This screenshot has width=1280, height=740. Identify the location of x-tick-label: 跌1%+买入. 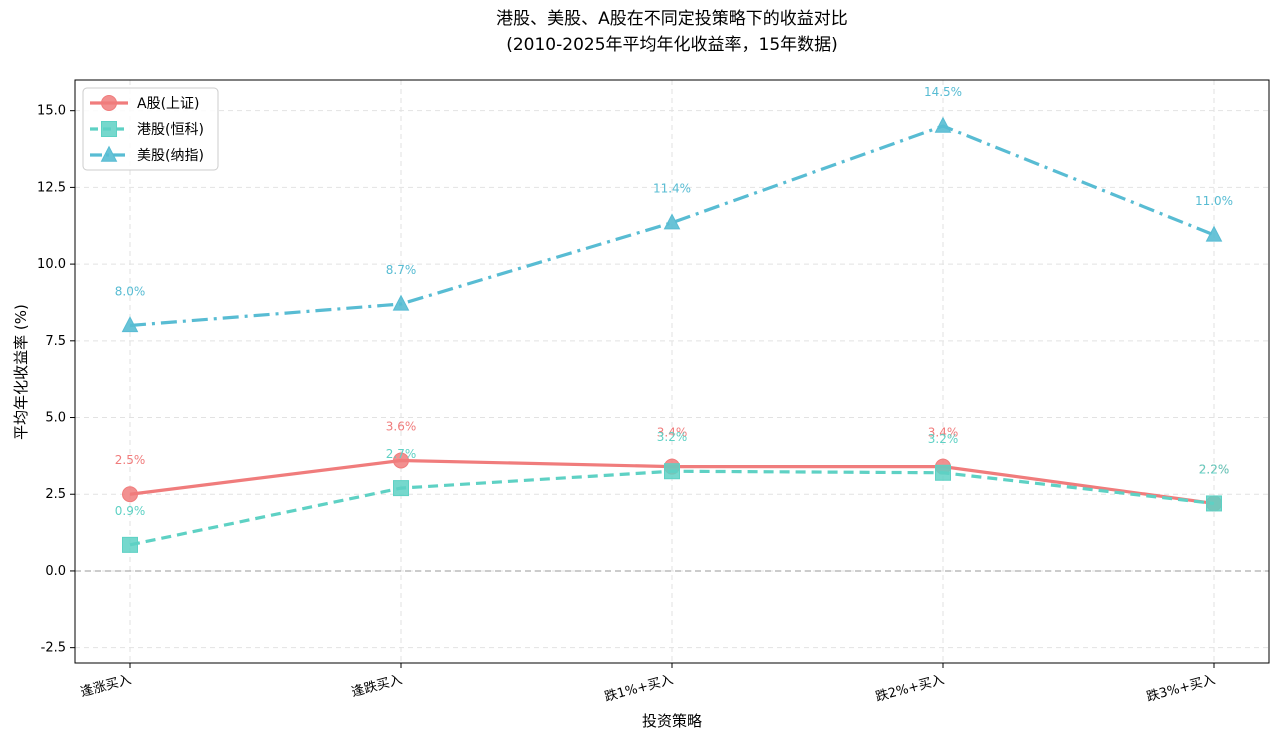
(639, 688).